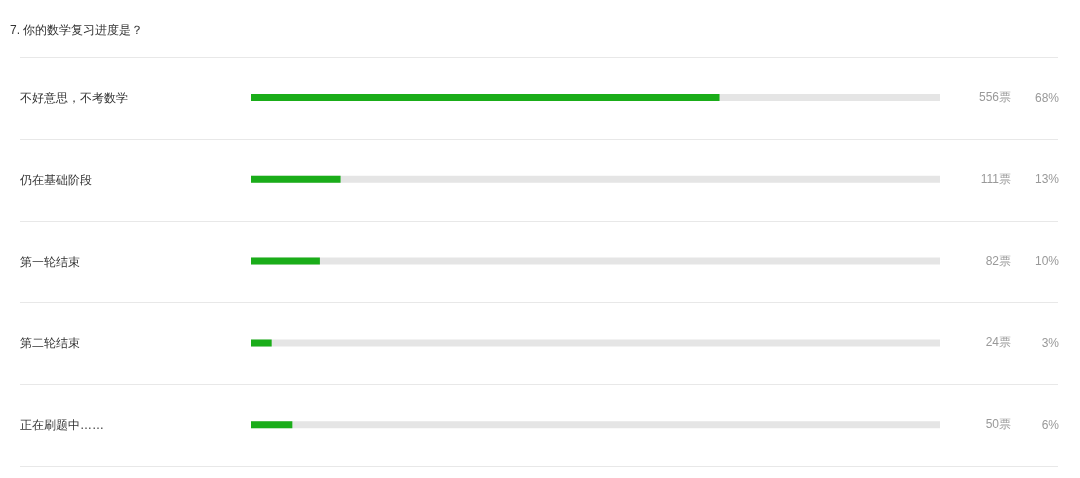  What do you see at coordinates (1047, 179) in the screenshot?
I see `data-label: 13%` at bounding box center [1047, 179].